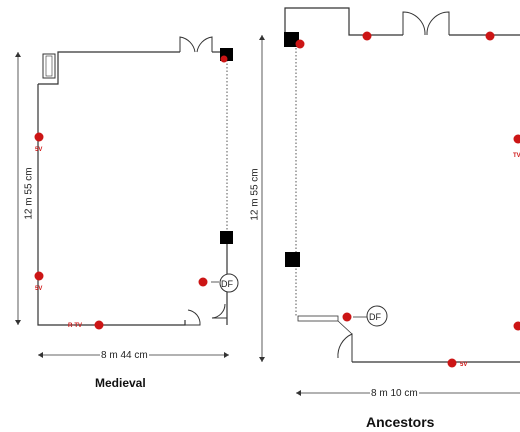  Describe the element at coordinates (226, 237) in the screenshot. I see `medieval-column-mid` at that location.